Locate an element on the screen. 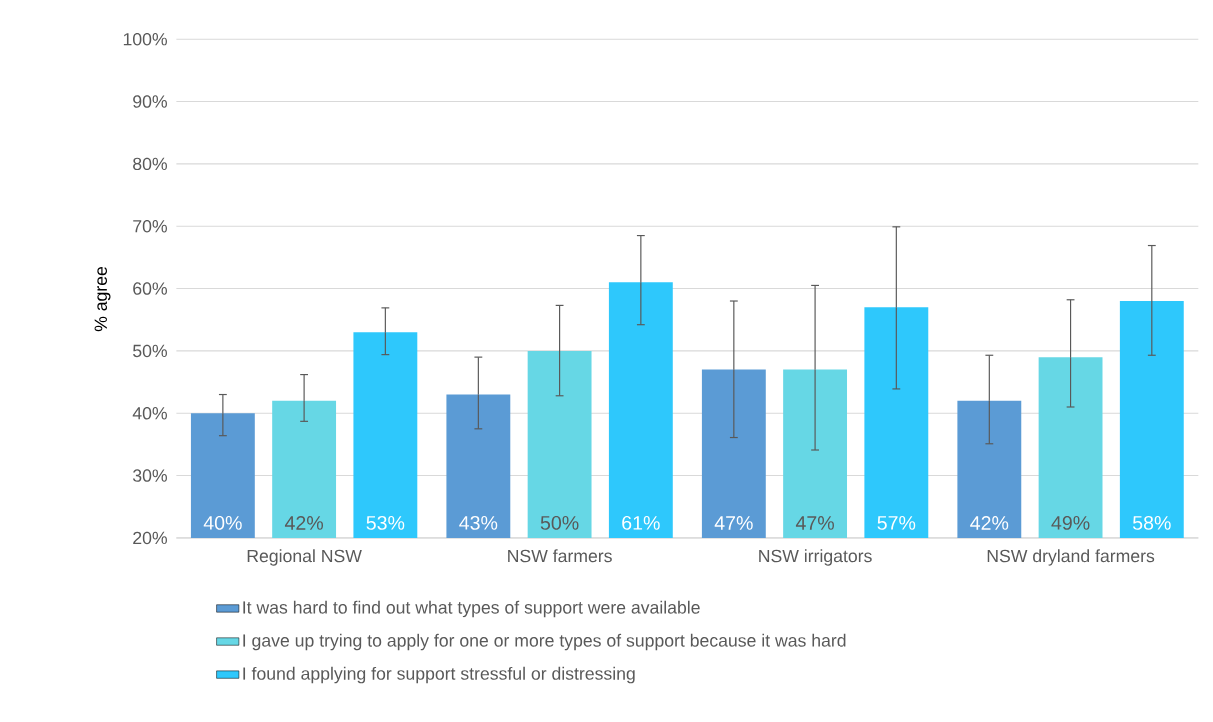 This screenshot has height=722, width=1213. legend-label: I found applying for support stressful or distressing is located at coordinates (439, 675).